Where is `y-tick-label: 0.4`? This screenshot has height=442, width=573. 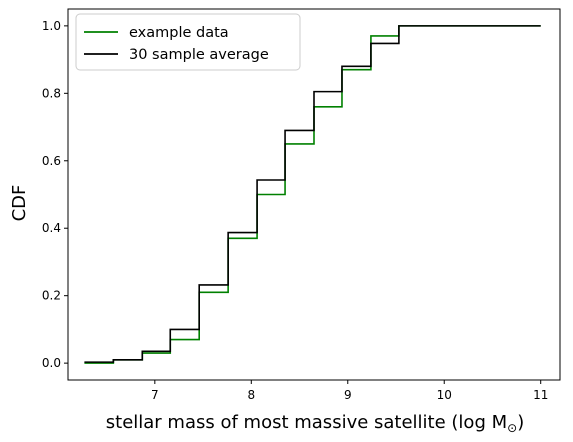
y-tick-label: 0.4 is located at coordinates (51, 228).